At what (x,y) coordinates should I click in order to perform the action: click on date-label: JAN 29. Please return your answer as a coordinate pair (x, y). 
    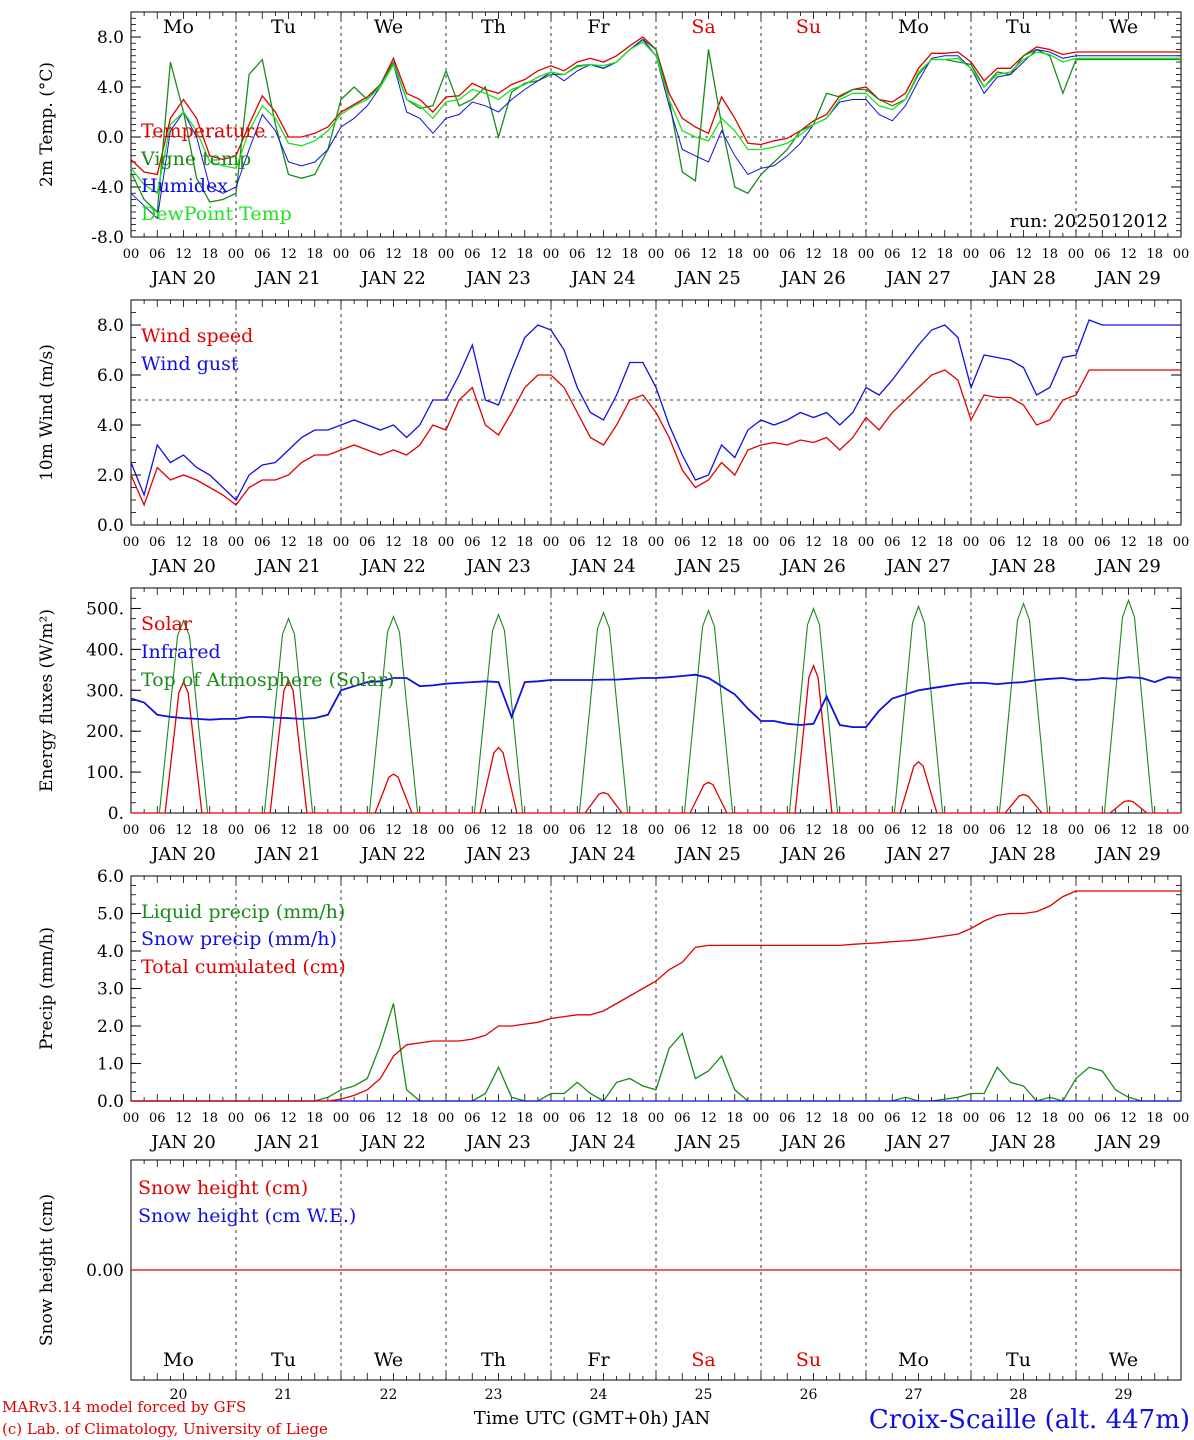
    Looking at the image, I should click on (1127, 278).